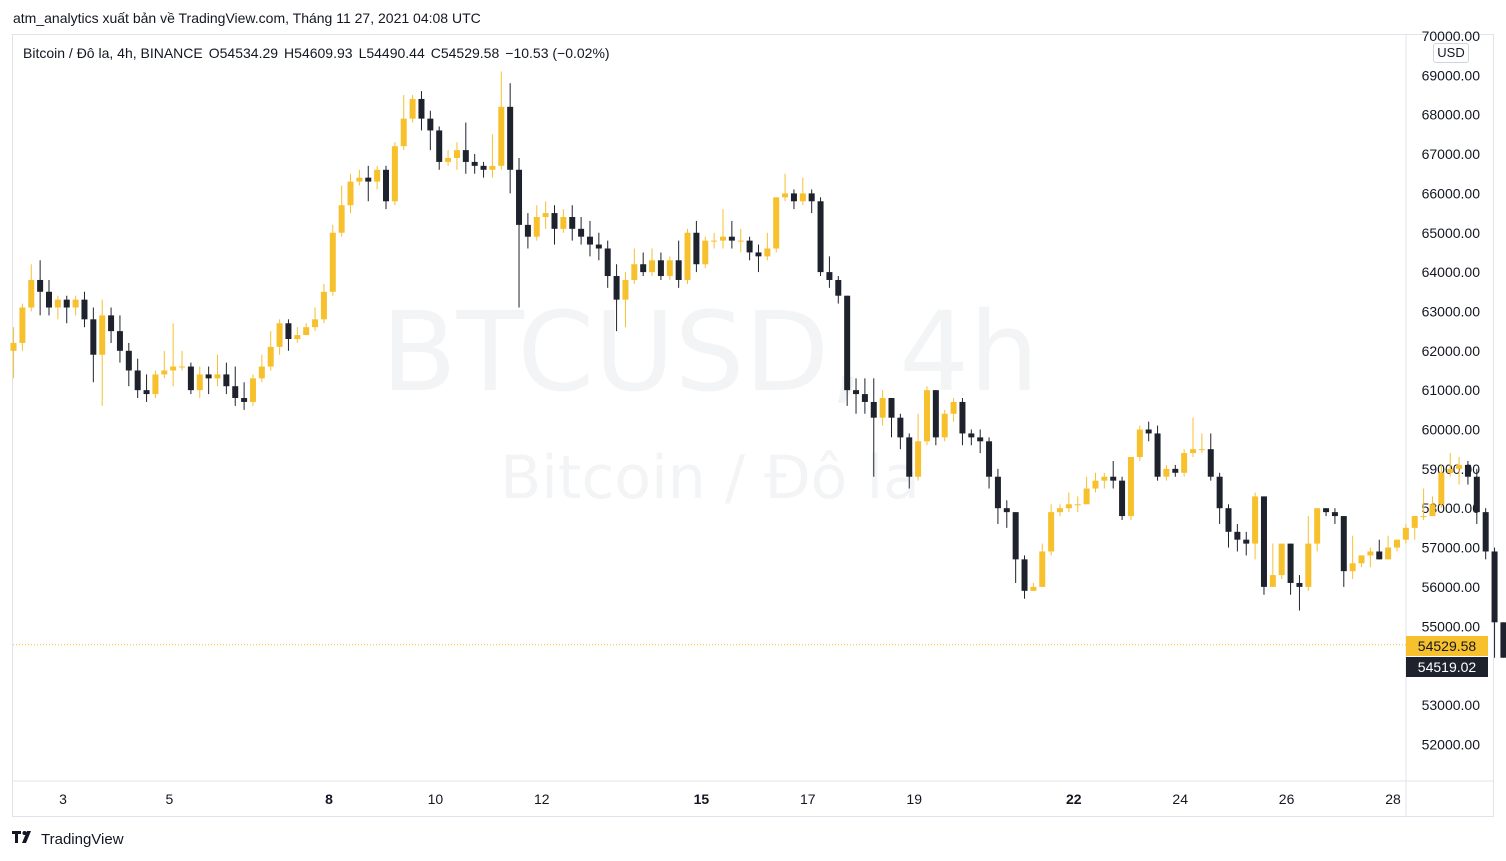  What do you see at coordinates (914, 799) in the screenshot?
I see `time-tick-label: 19` at bounding box center [914, 799].